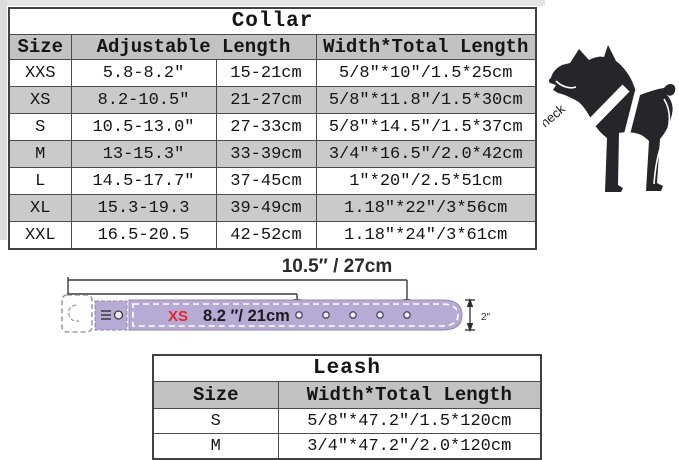 The image size is (679, 460). I want to click on total-length-dimension, so click(237, 291).